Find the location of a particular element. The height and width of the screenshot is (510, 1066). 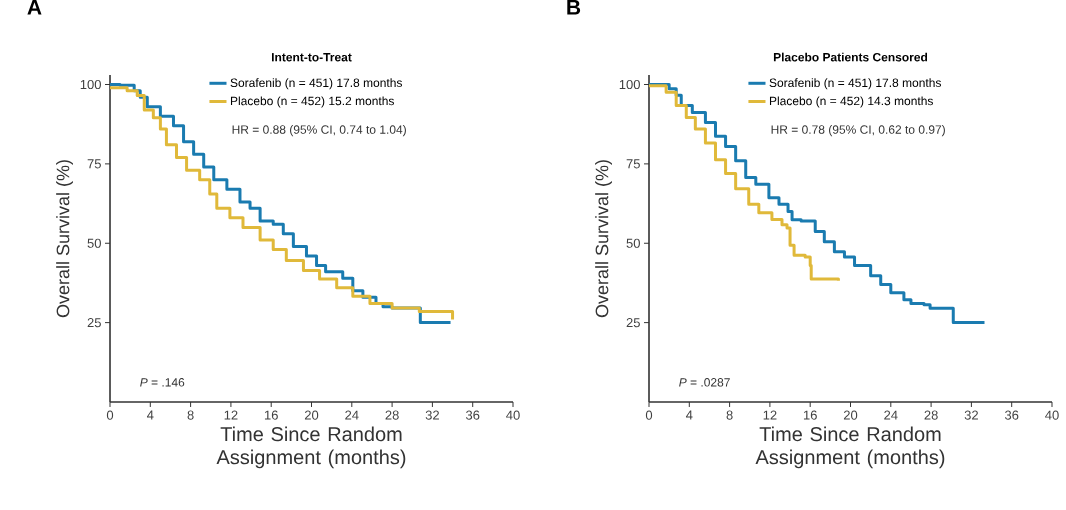

annotation: HR = 0.78 (95% CI, 0.62 to 0.97) is located at coordinates (858, 131).